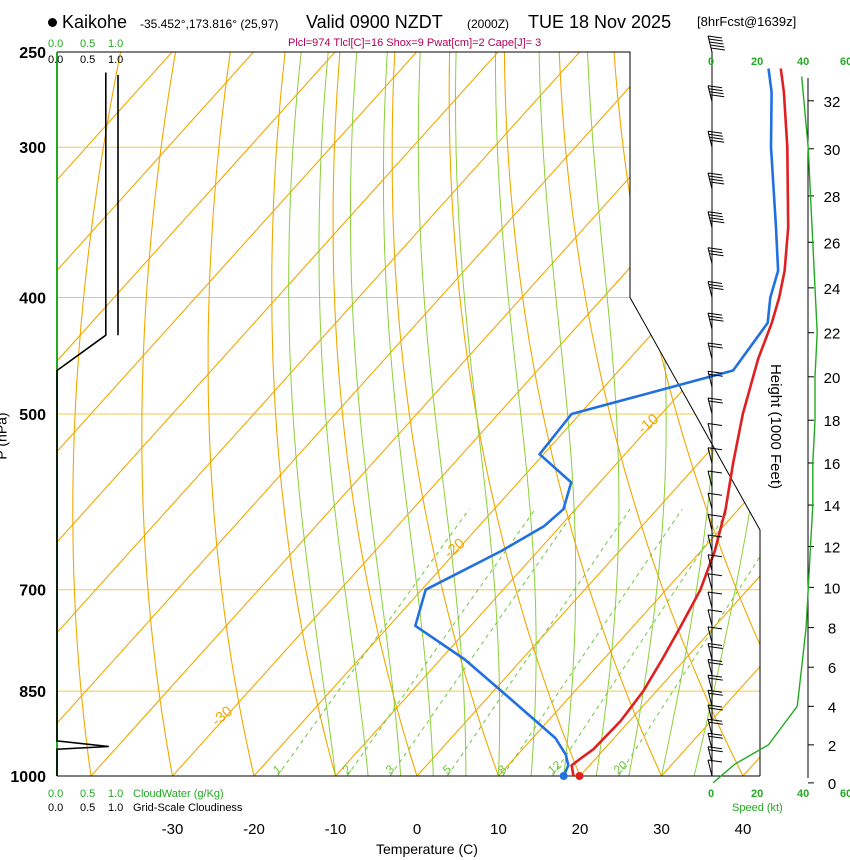 The image size is (850, 860). I want to click on x-tick-label: -20, so click(254, 829).